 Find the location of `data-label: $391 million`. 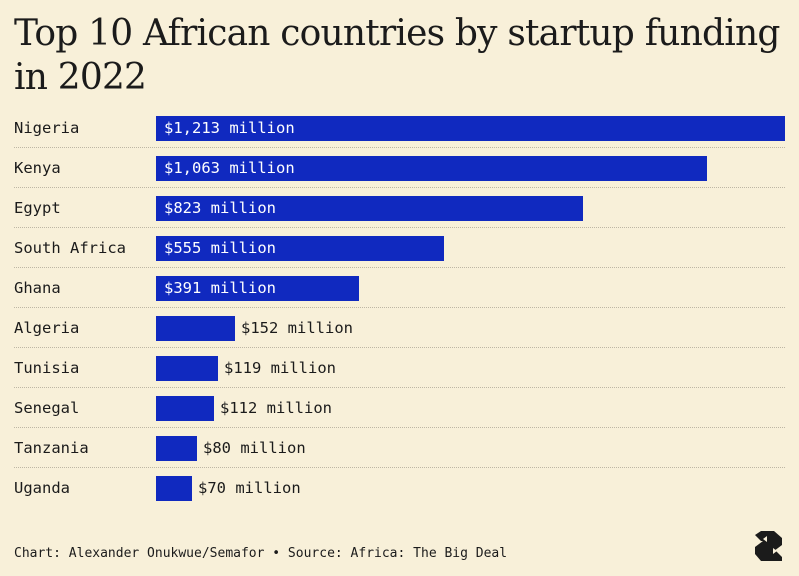

data-label: $391 million is located at coordinates (220, 288).